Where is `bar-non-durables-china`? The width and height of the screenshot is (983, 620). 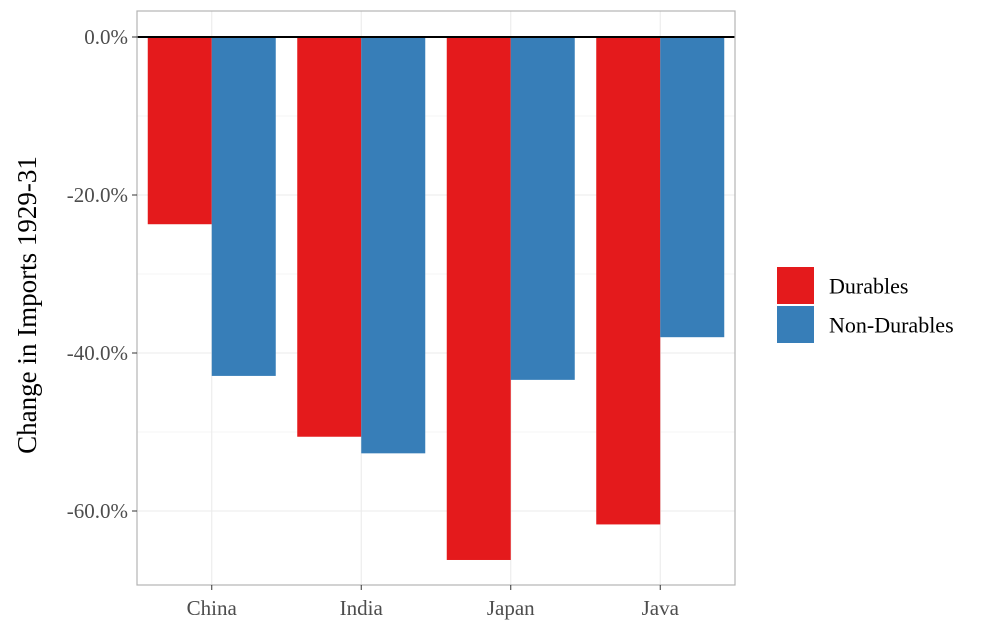
bar-non-durables-china is located at coordinates (243, 206).